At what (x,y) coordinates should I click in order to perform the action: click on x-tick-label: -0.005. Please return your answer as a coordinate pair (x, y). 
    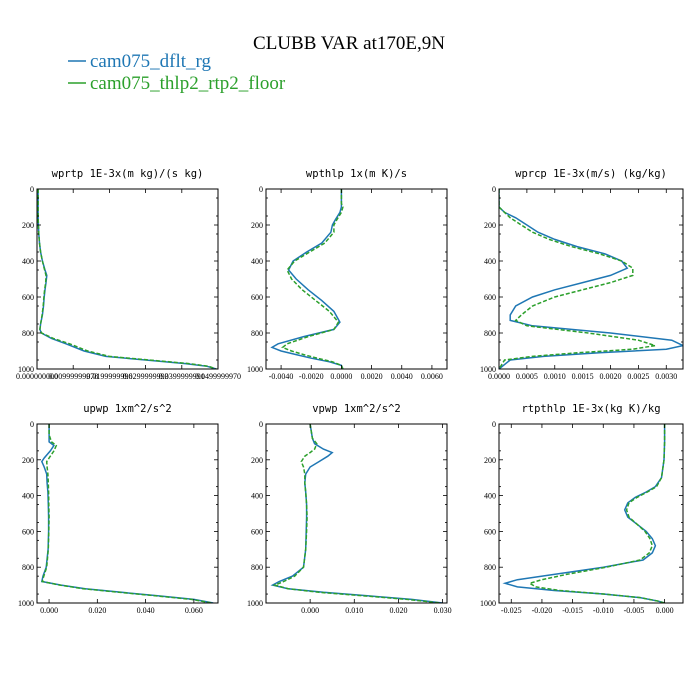
    Looking at the image, I should click on (634, 610).